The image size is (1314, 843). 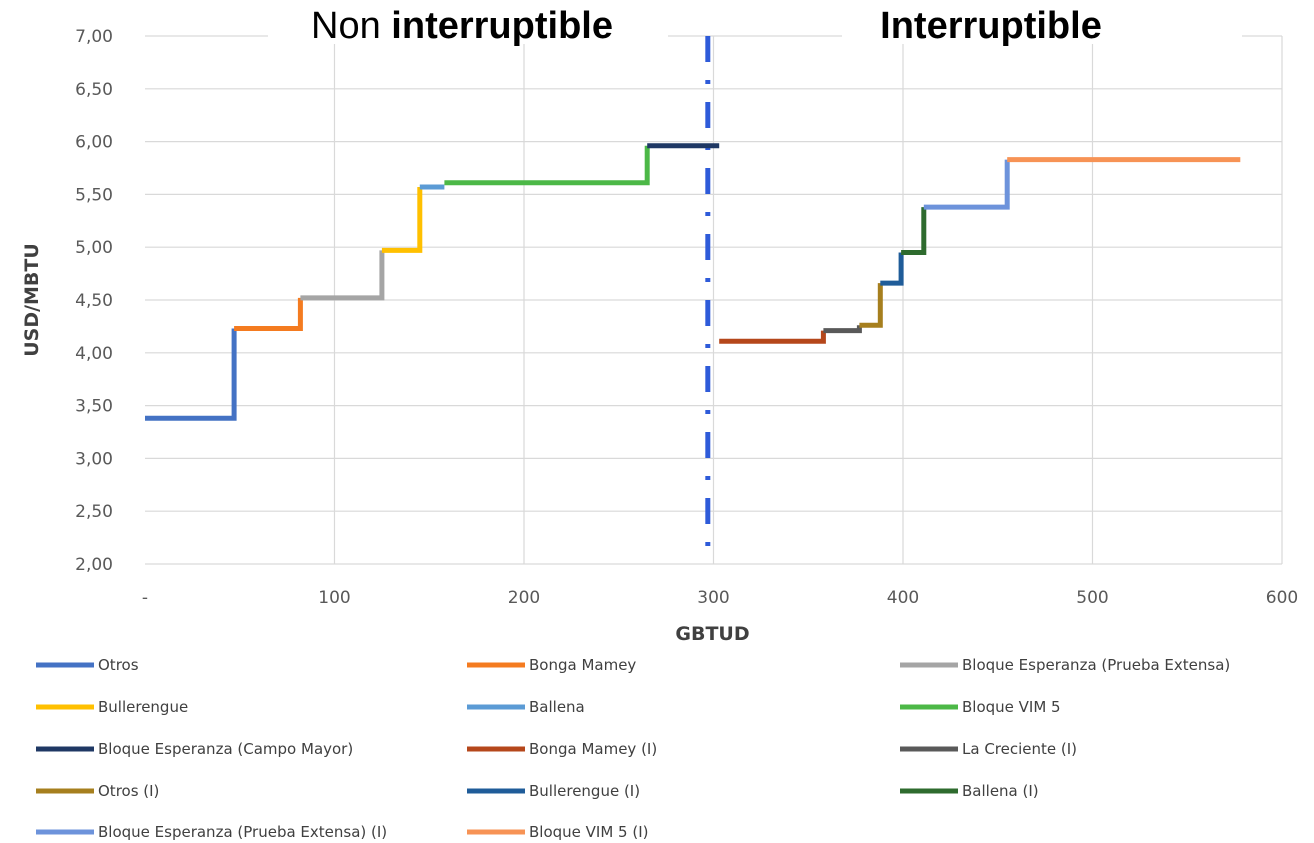 I want to click on legend-label: Otros (I), so click(x=128, y=791).